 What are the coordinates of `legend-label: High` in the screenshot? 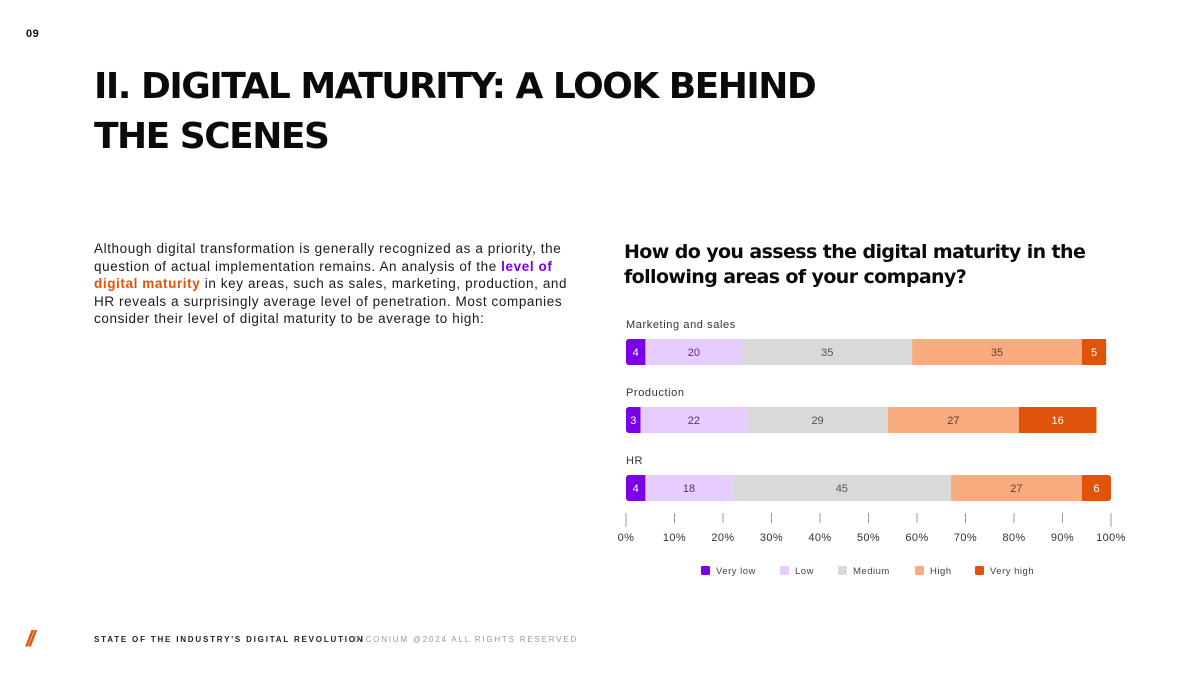 It's located at (941, 571).